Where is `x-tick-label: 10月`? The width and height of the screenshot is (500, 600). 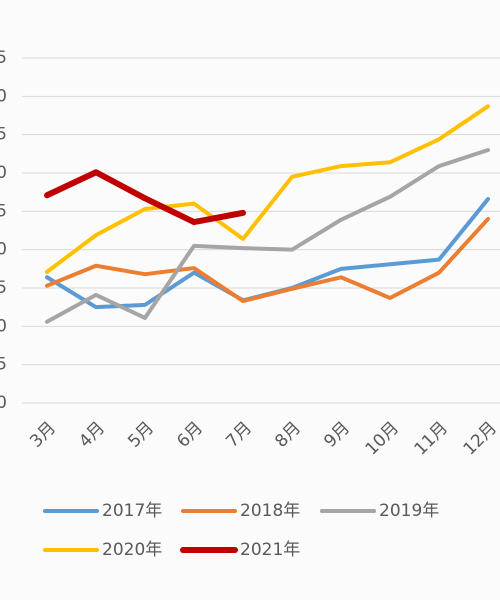 x-tick-label: 10月 is located at coordinates (382, 438).